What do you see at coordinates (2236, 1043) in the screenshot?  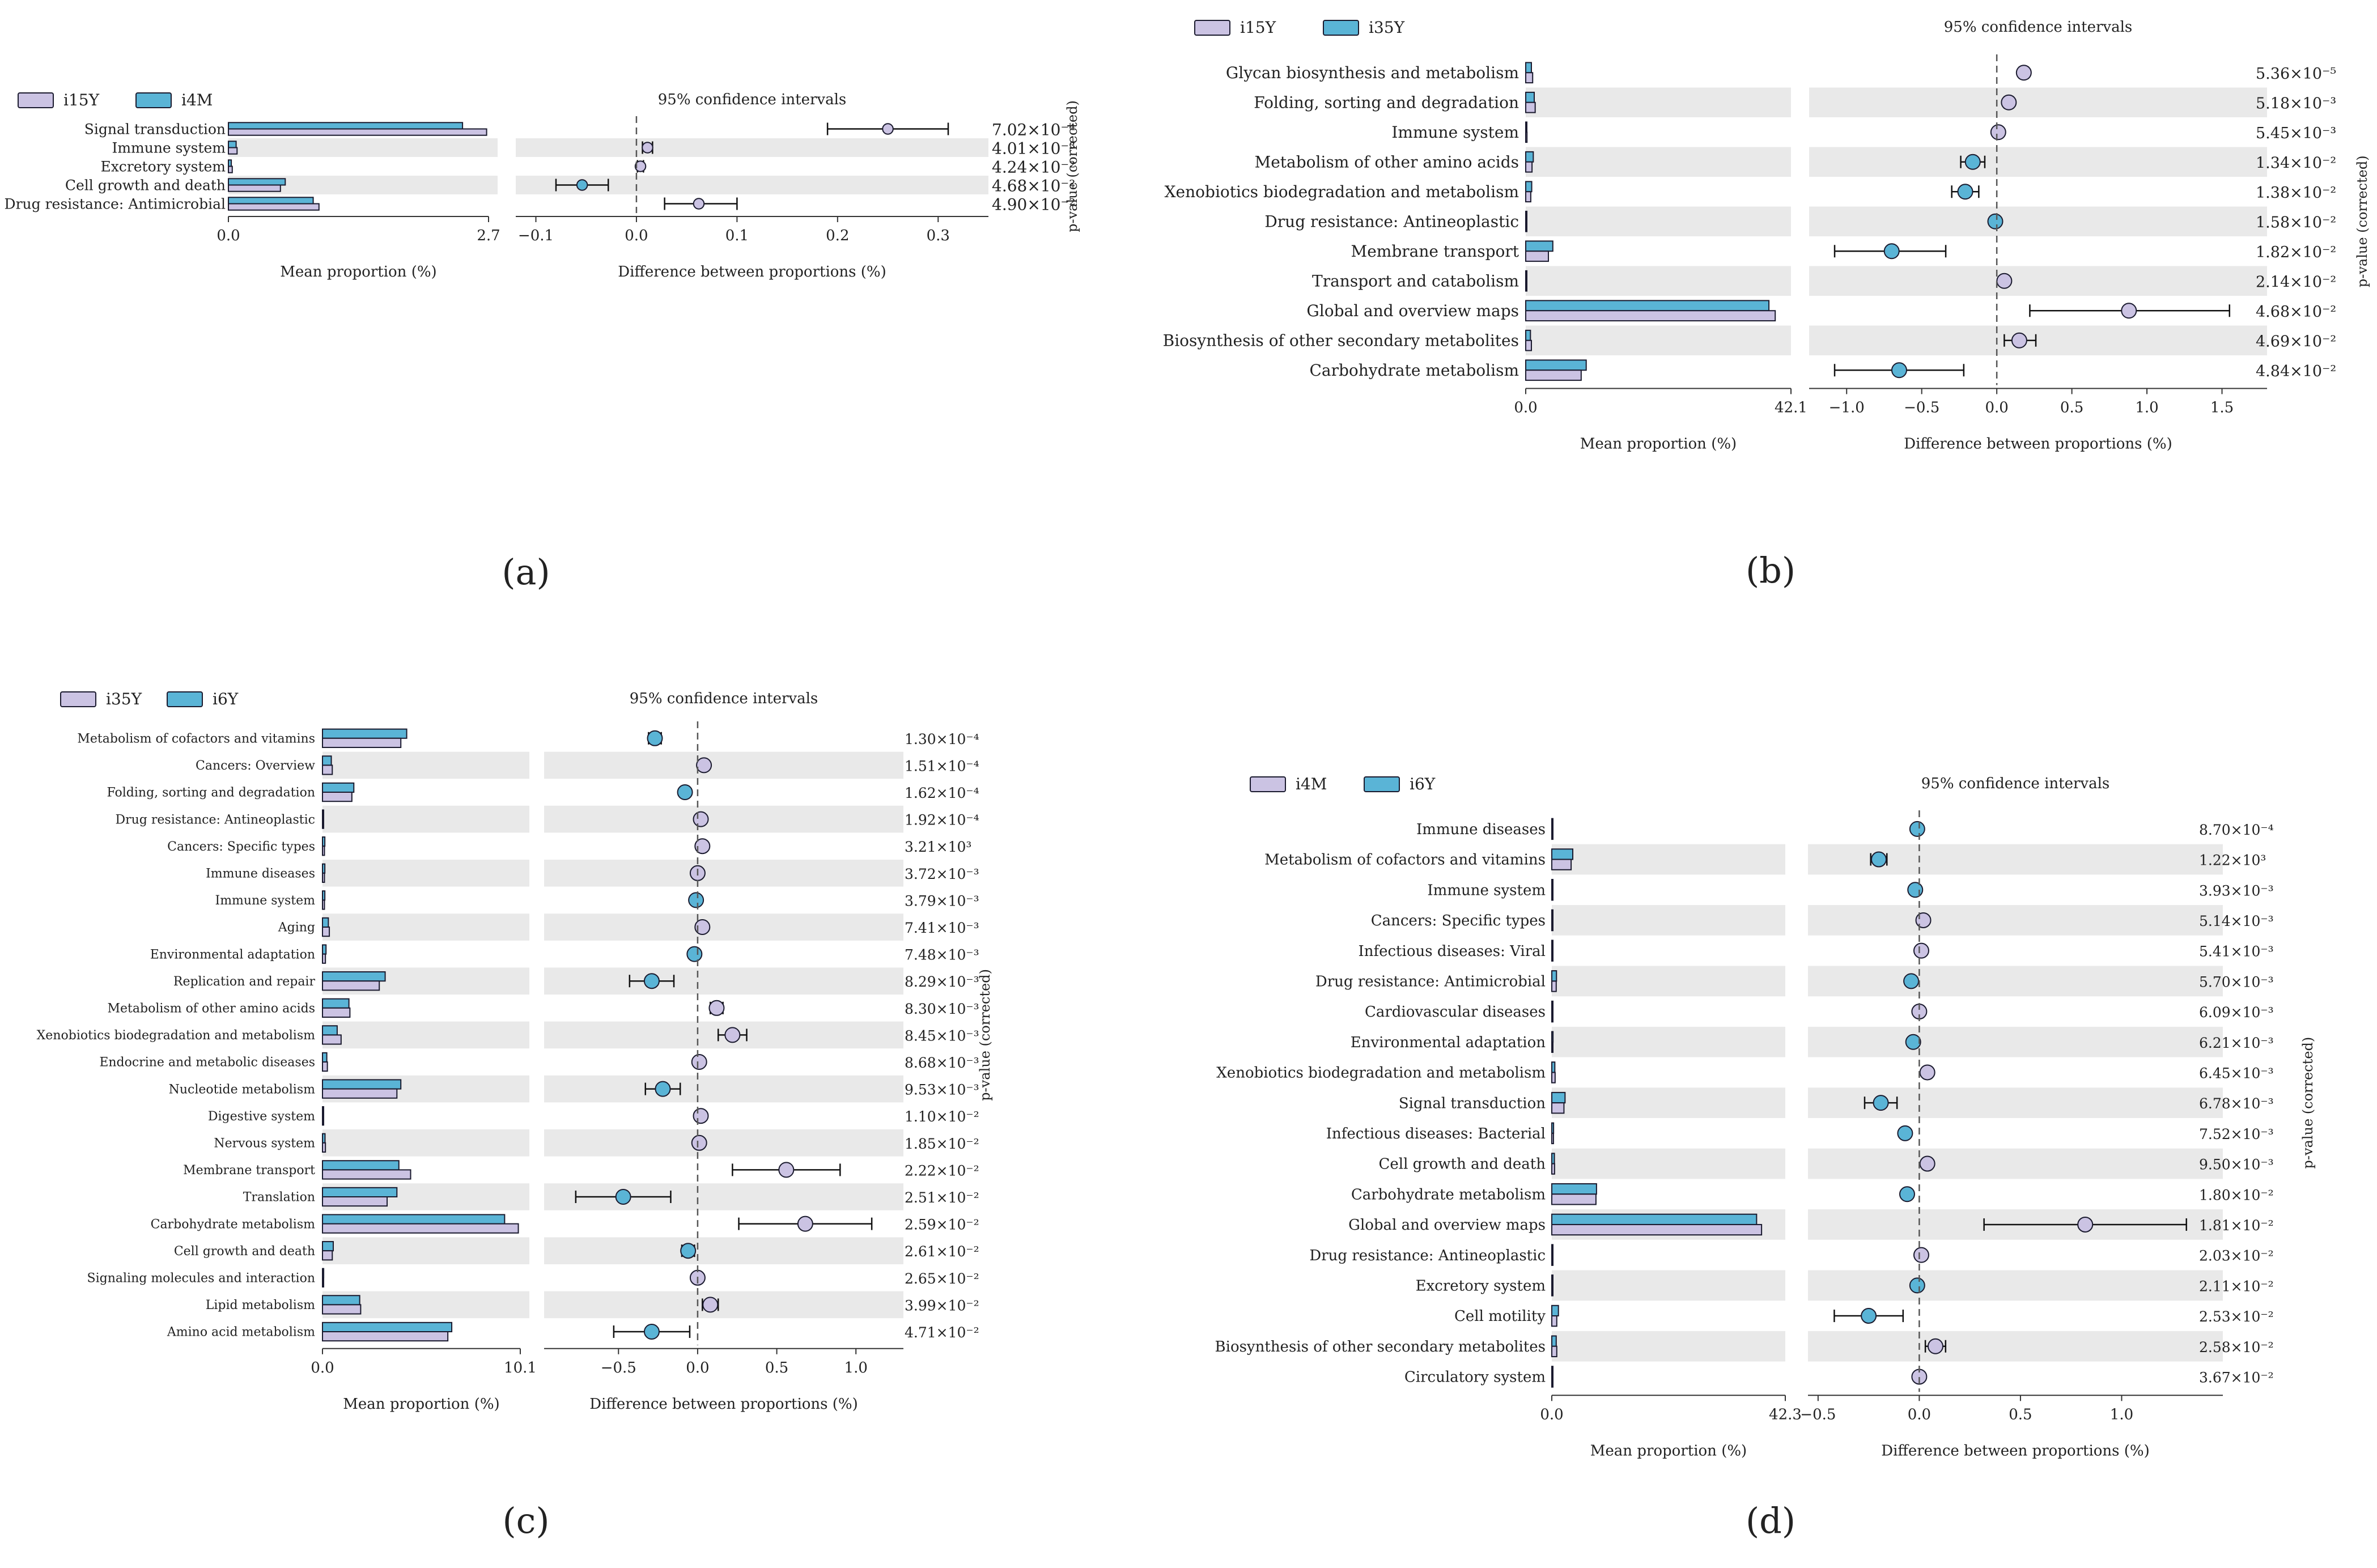 I see `p-value: 6.21×10⁻³` at bounding box center [2236, 1043].